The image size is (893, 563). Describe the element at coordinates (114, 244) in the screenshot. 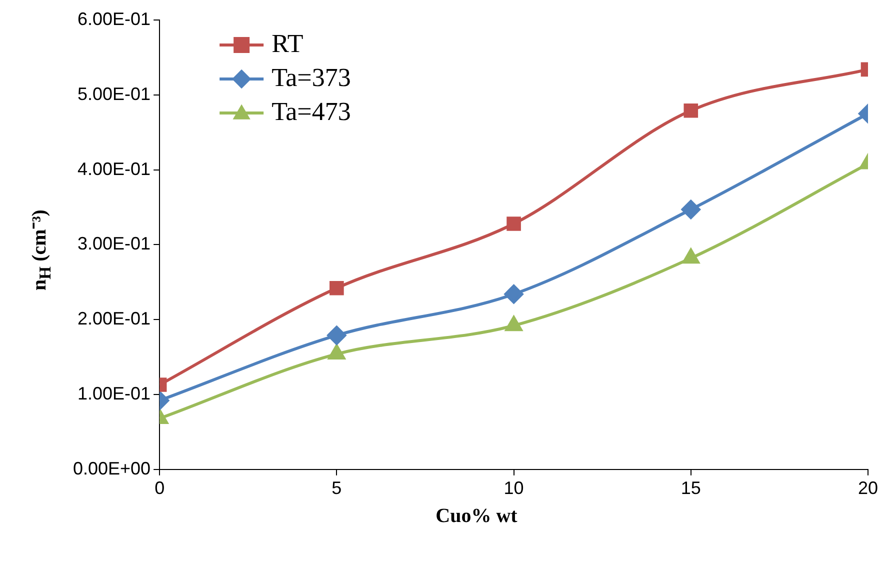

I see `y-tick-label: 3.00E-01` at that location.